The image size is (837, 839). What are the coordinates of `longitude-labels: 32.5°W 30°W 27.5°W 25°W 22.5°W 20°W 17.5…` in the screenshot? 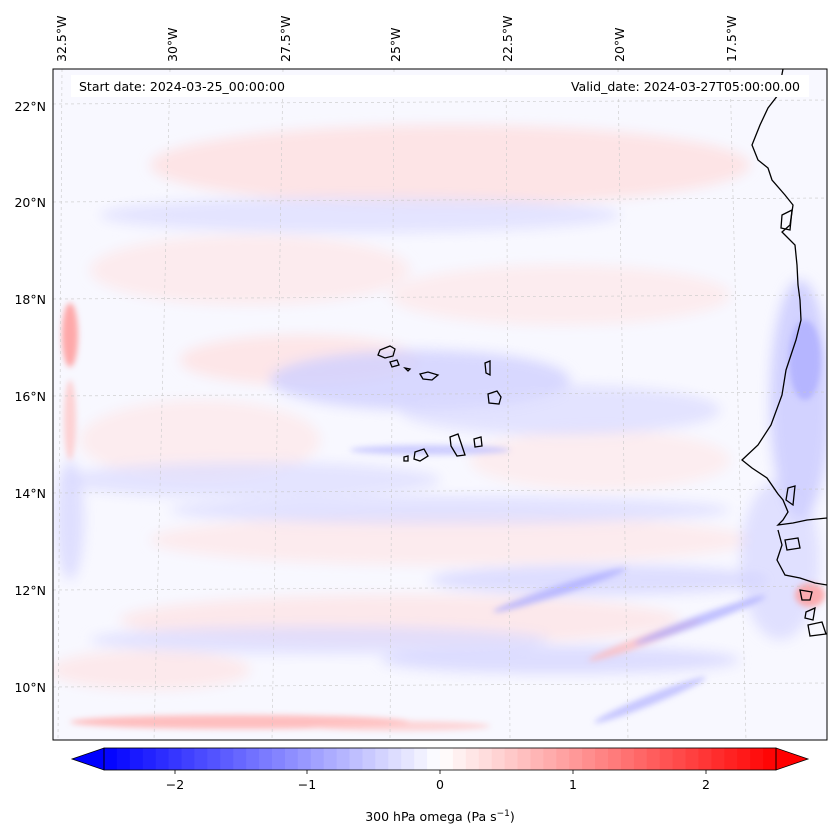 It's located at (396, 39).